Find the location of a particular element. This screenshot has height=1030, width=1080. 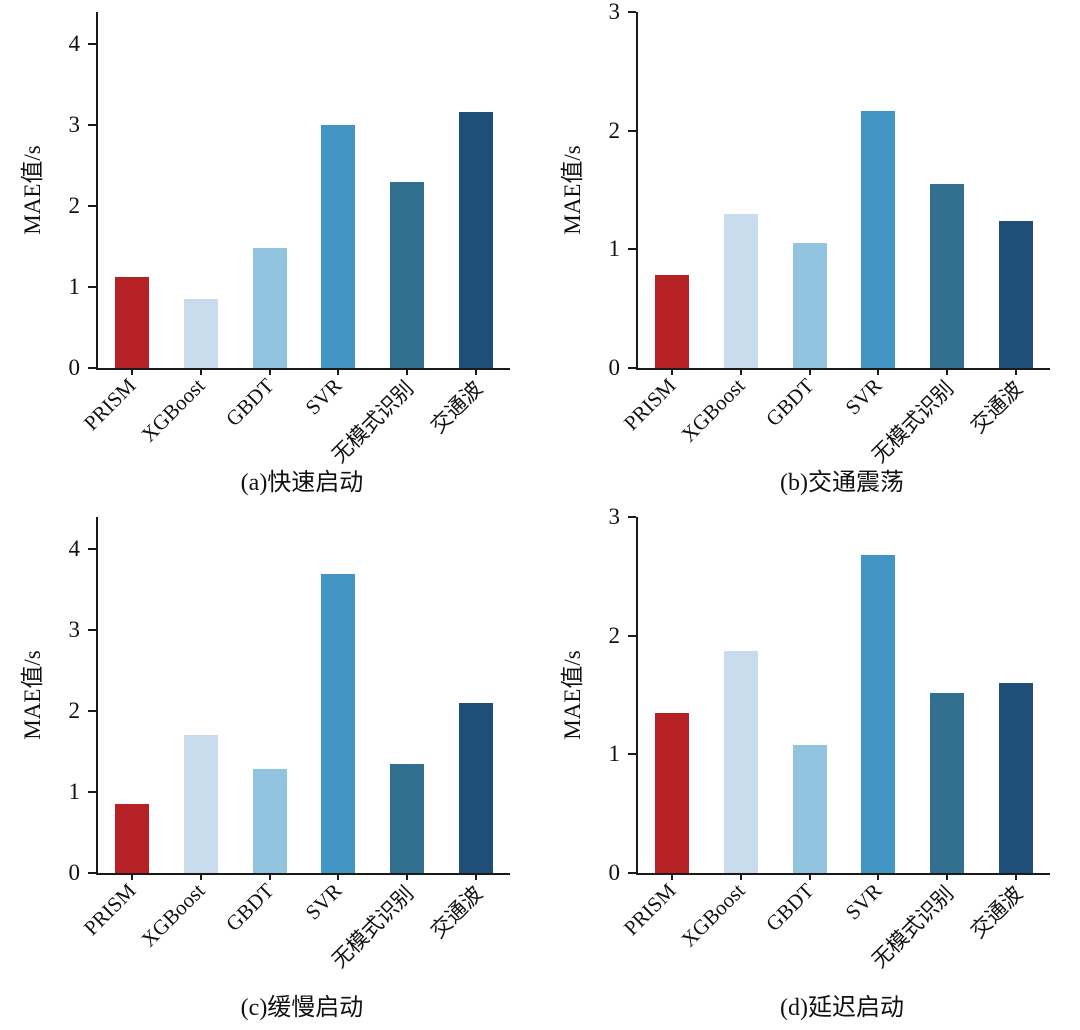

chart-caption: (a)快速启动 is located at coordinates (302, 483).